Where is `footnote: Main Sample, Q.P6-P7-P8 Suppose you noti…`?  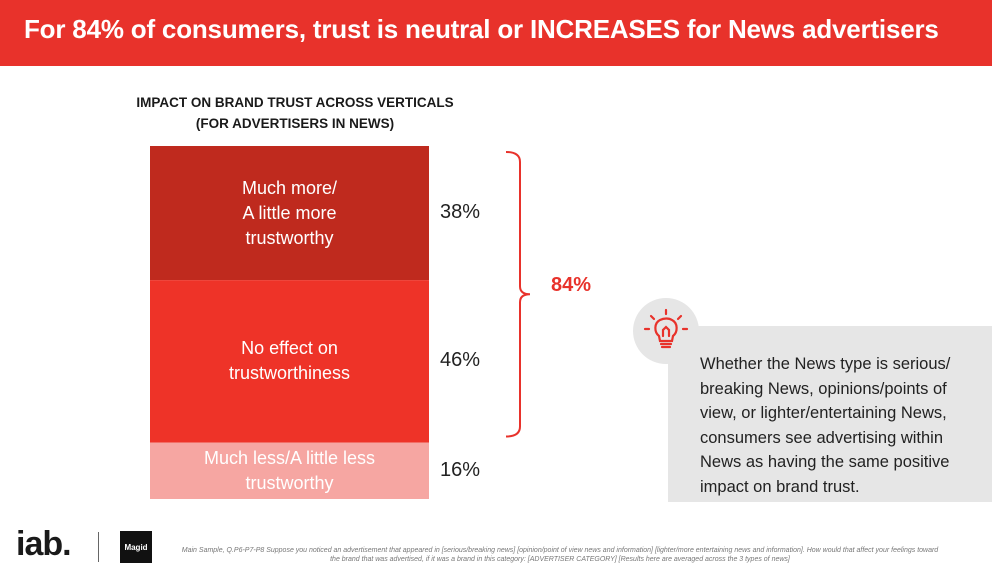 footnote: Main Sample, Q.P6-P7-P8 Suppose you noti… is located at coordinates (560, 555).